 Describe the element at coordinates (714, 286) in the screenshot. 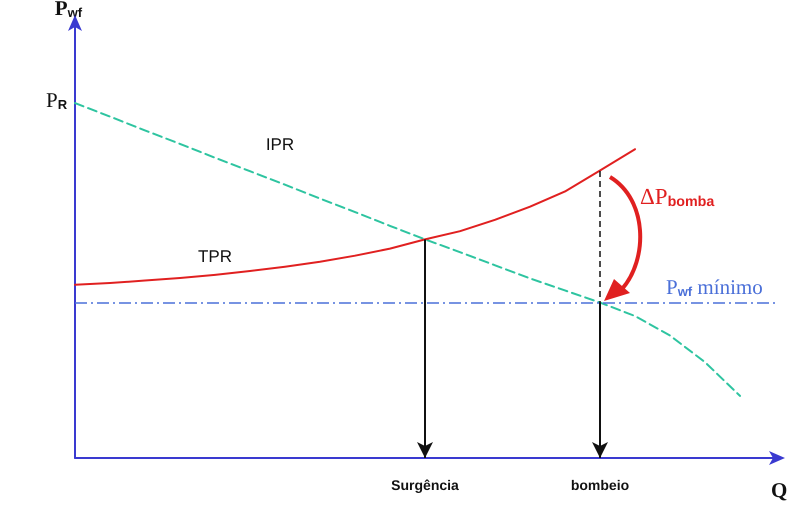

I see `ref-line-label: P$_{wf}$ mínimo` at that location.